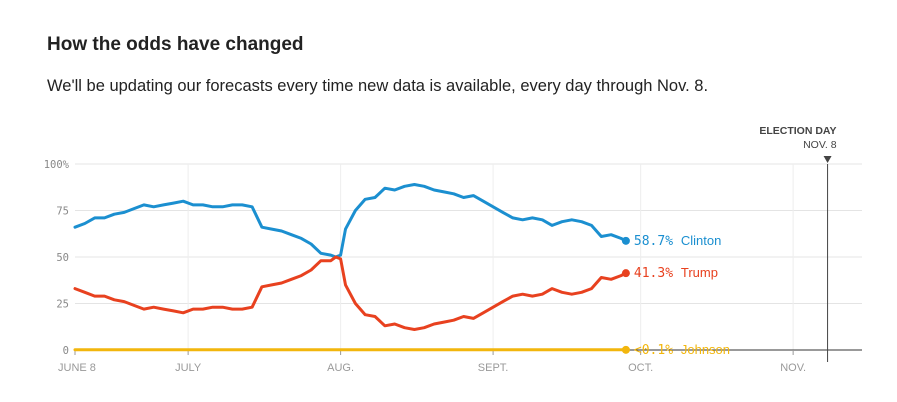 The width and height of the screenshot is (897, 402). What do you see at coordinates (77, 368) in the screenshot?
I see `x-tick-label: JUNE 8` at bounding box center [77, 368].